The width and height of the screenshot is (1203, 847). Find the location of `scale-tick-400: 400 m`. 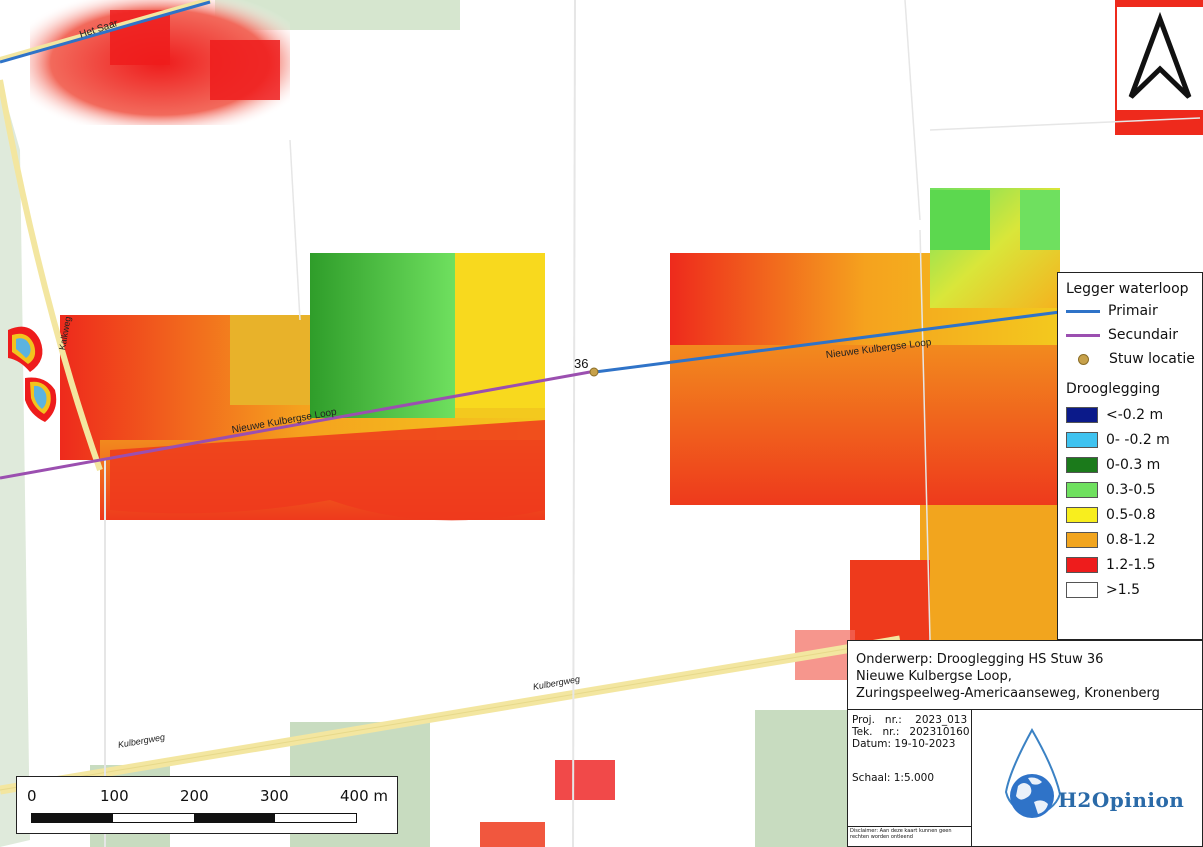

scale-tick-400: 400 m is located at coordinates (364, 796).